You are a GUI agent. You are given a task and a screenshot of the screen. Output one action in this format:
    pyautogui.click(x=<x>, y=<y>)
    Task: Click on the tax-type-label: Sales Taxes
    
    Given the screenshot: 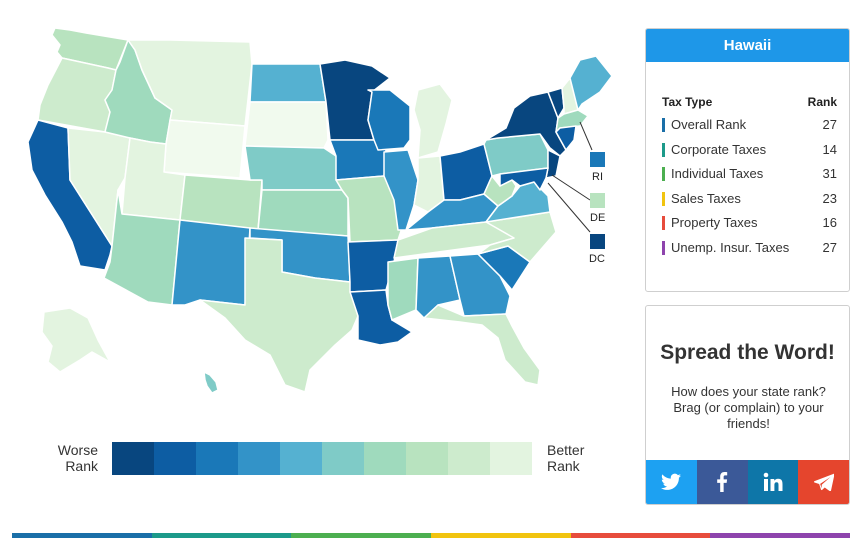 What is the action you would take?
    pyautogui.click(x=706, y=198)
    